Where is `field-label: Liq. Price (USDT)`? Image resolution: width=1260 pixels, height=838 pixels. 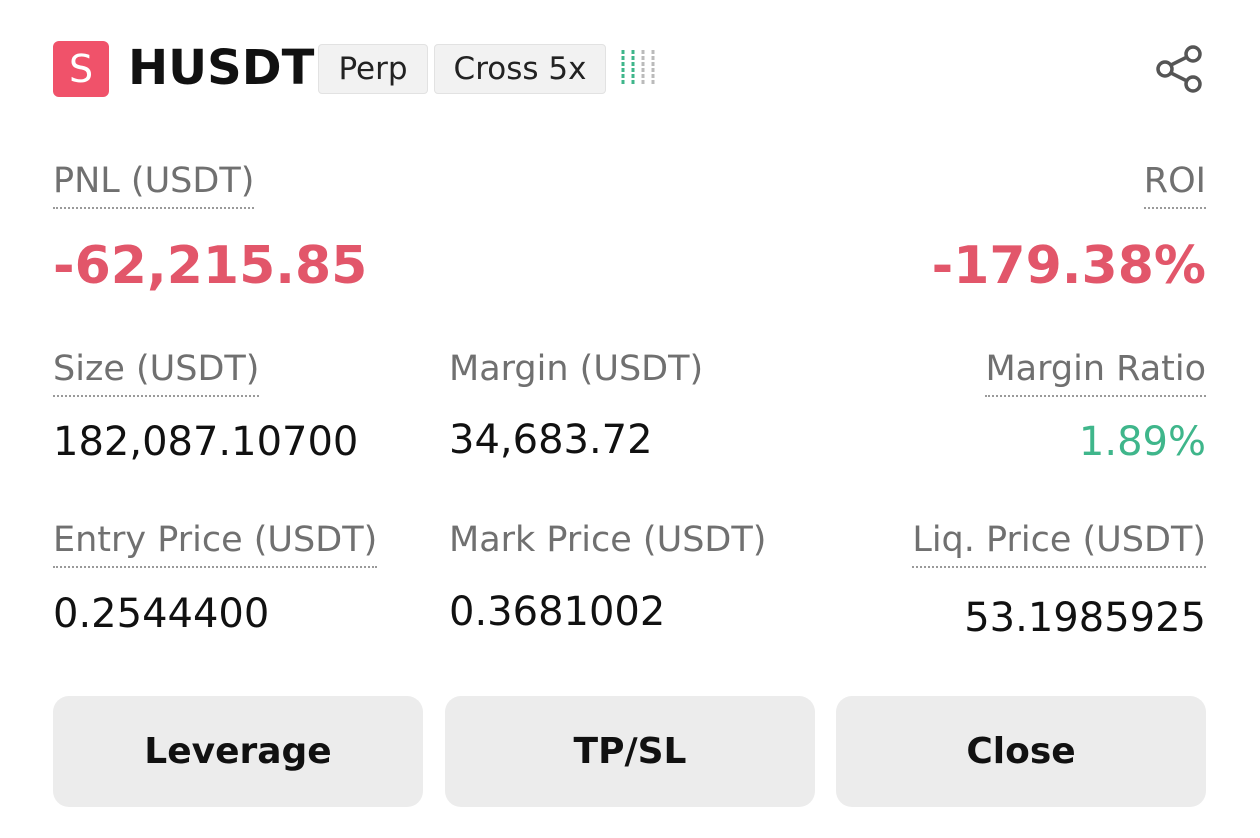
field-label: Liq. Price (USDT) is located at coordinates (1059, 545).